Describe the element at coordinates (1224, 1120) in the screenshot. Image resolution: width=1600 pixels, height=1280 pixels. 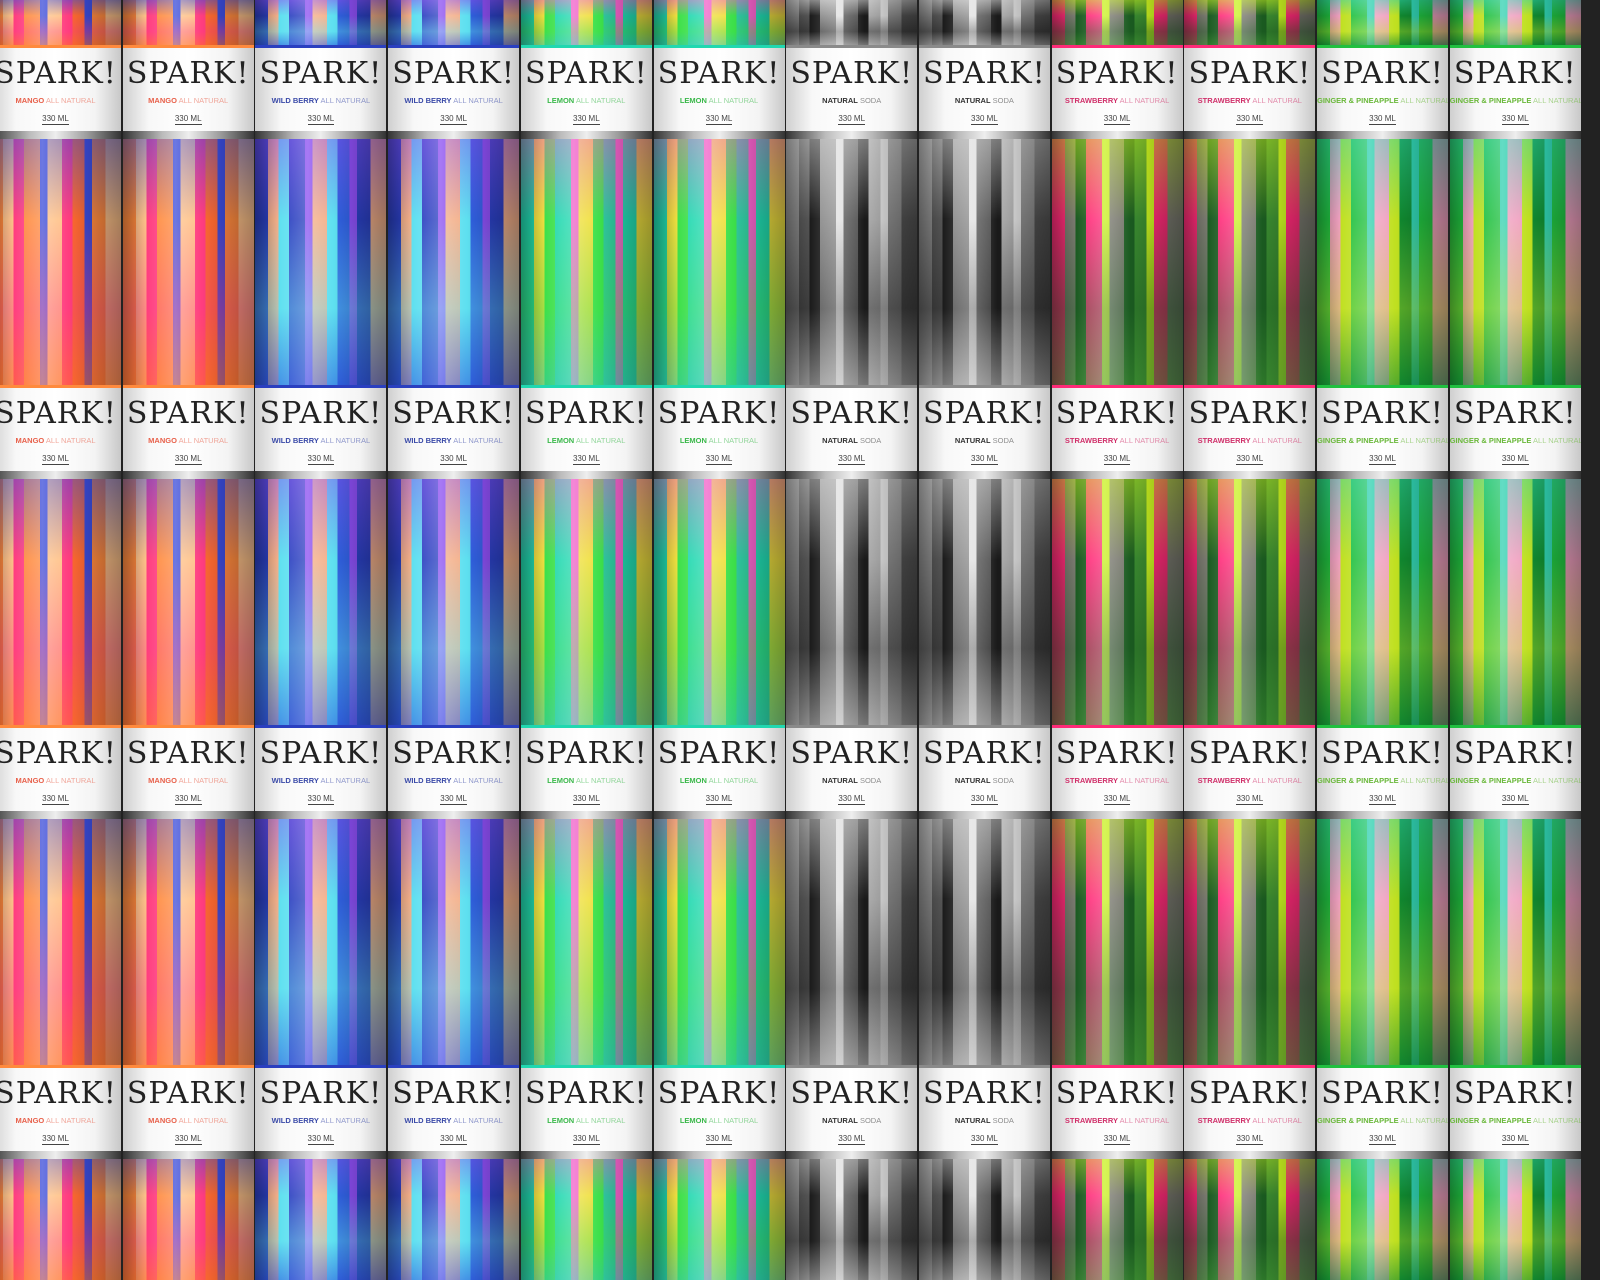
I see `flavor-name: STRAWBERRY` at that location.